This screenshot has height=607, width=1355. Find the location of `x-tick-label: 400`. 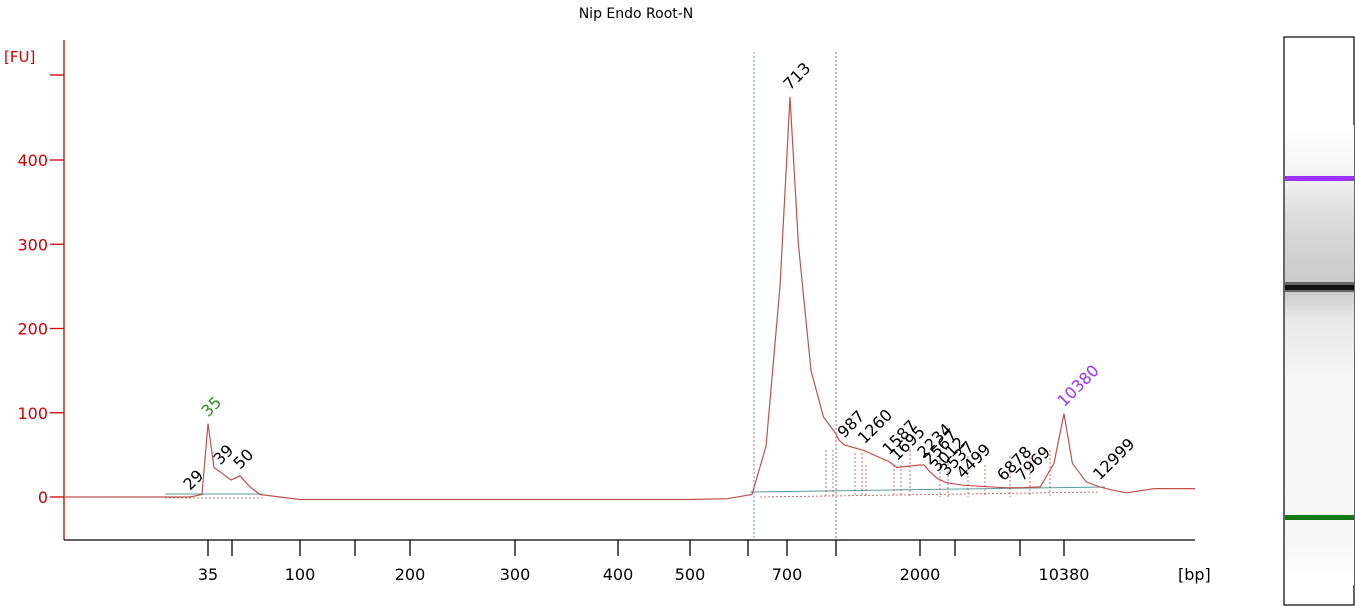

x-tick-label: 400 is located at coordinates (618, 574).